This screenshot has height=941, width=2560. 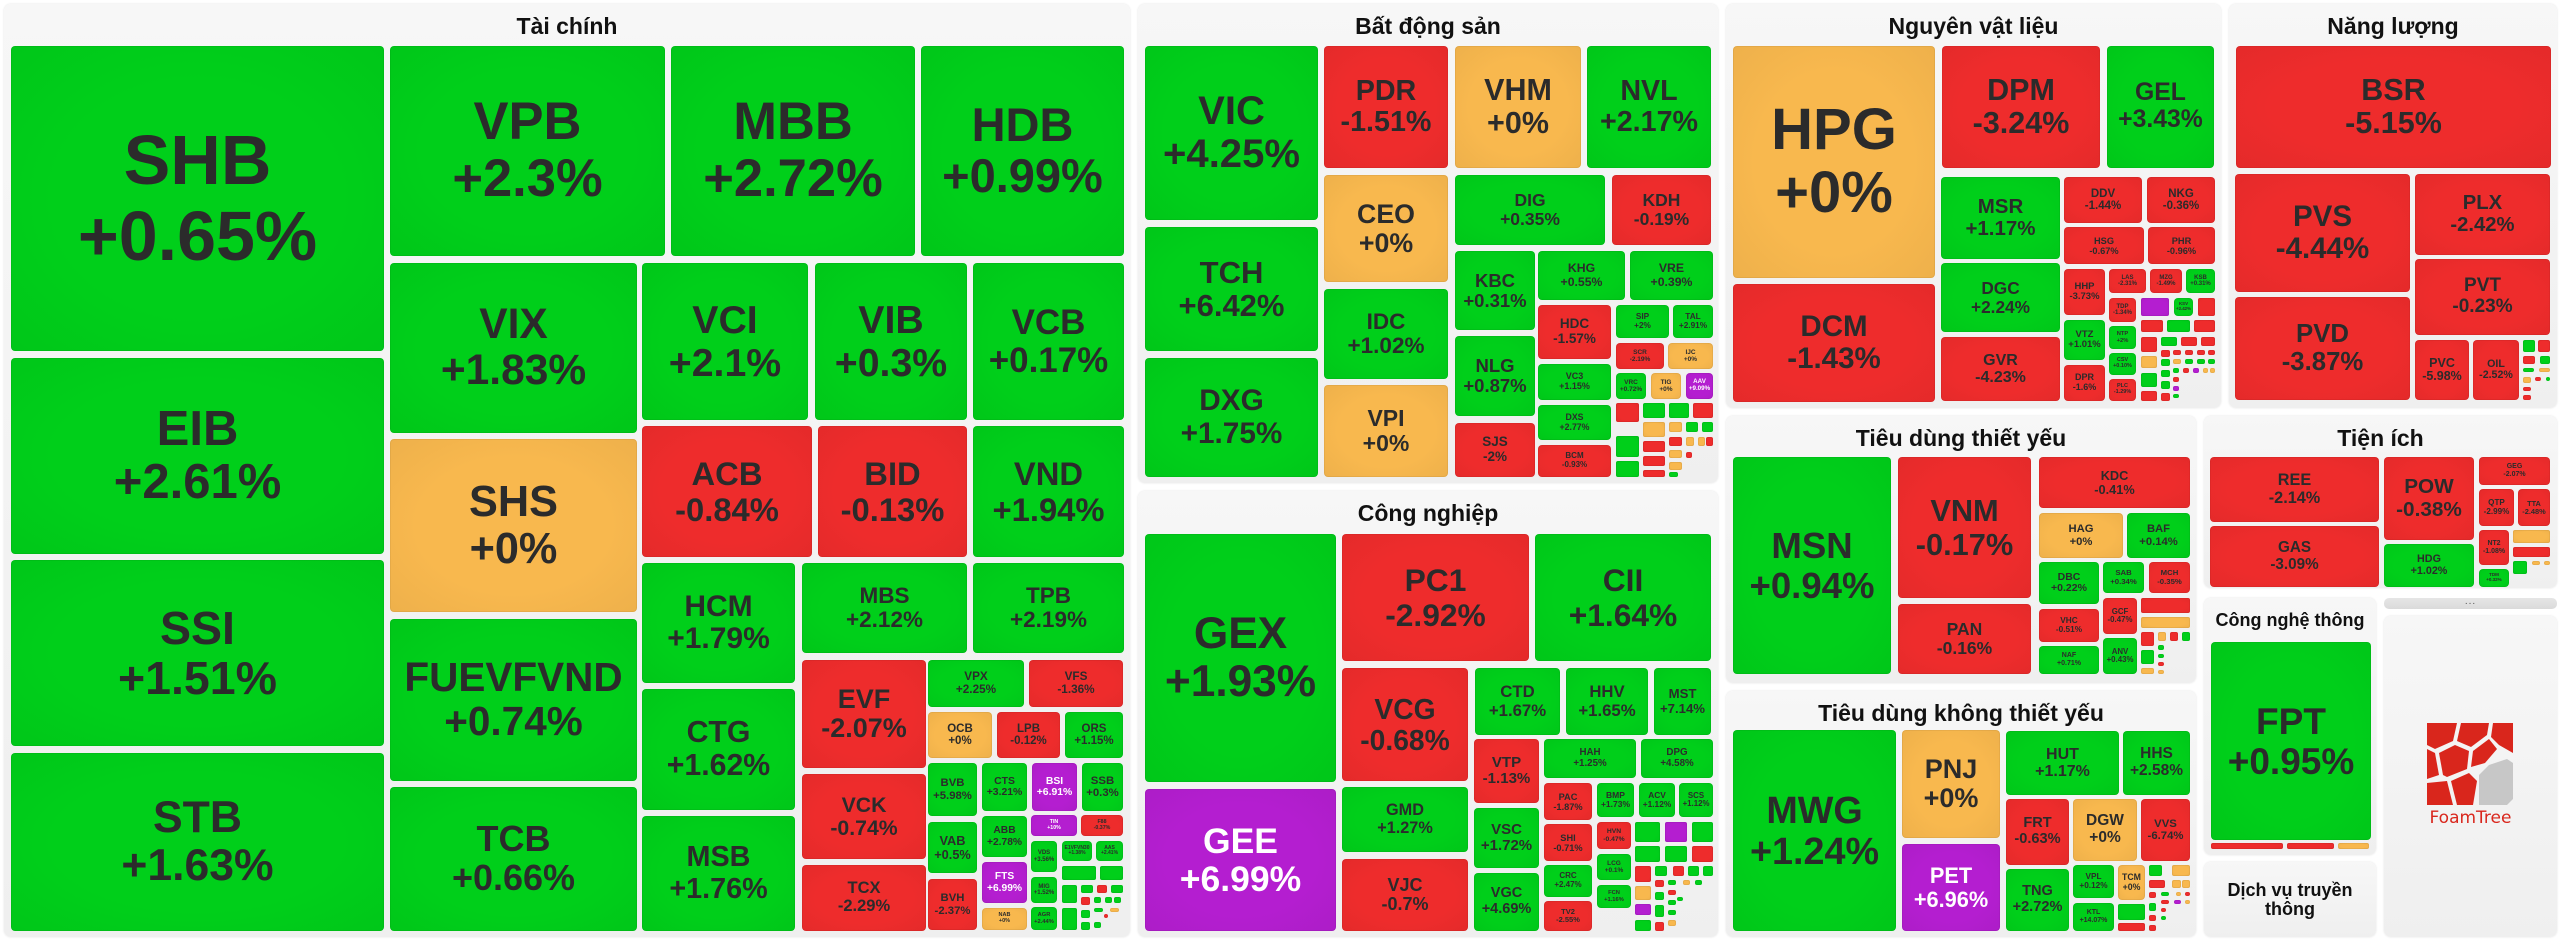 What do you see at coordinates (2114, 482) in the screenshot?
I see `tile-kdc: KDC -0.41%` at bounding box center [2114, 482].